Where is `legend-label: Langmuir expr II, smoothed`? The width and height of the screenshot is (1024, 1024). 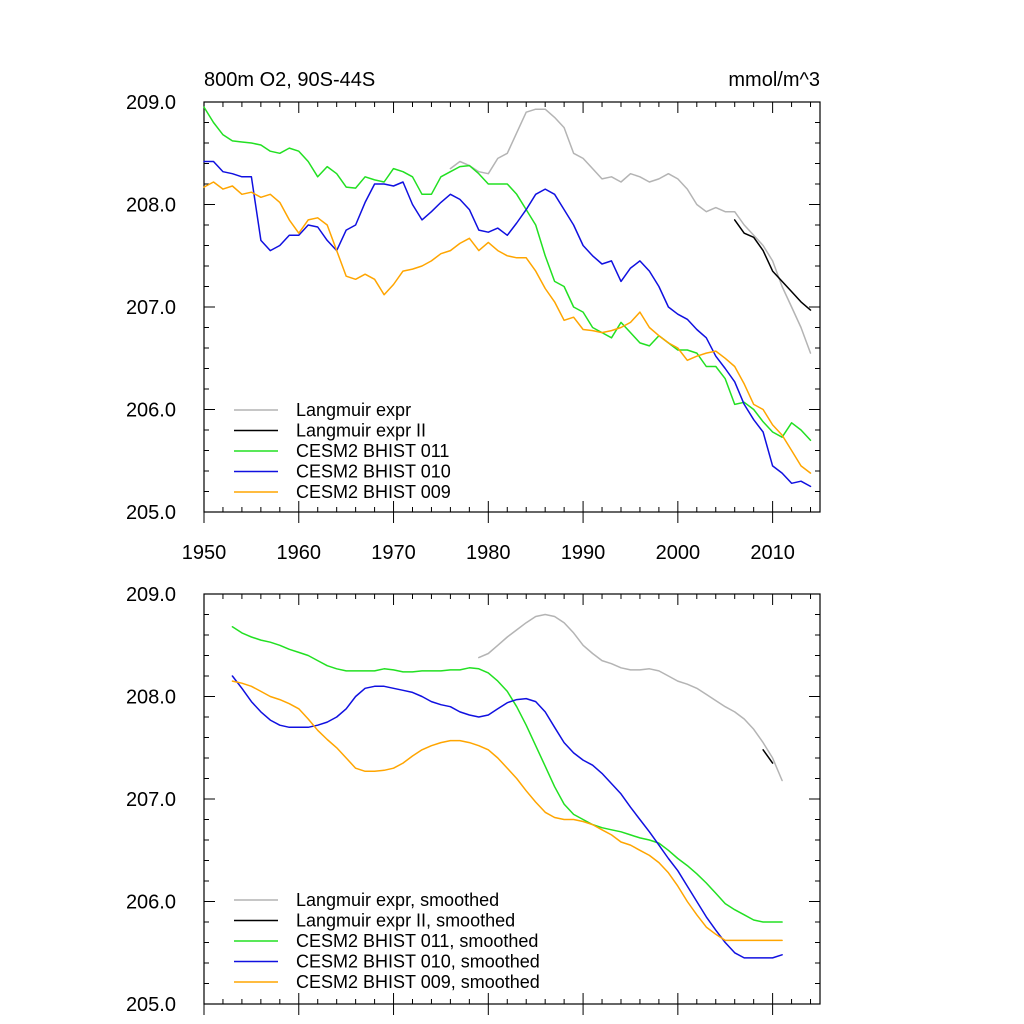 legend-label: Langmuir expr II, smoothed is located at coordinates (405, 921).